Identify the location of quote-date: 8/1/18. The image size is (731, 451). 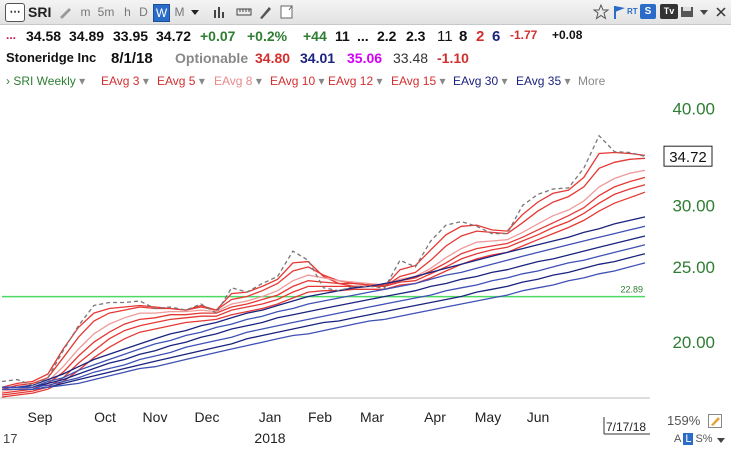
(132, 58).